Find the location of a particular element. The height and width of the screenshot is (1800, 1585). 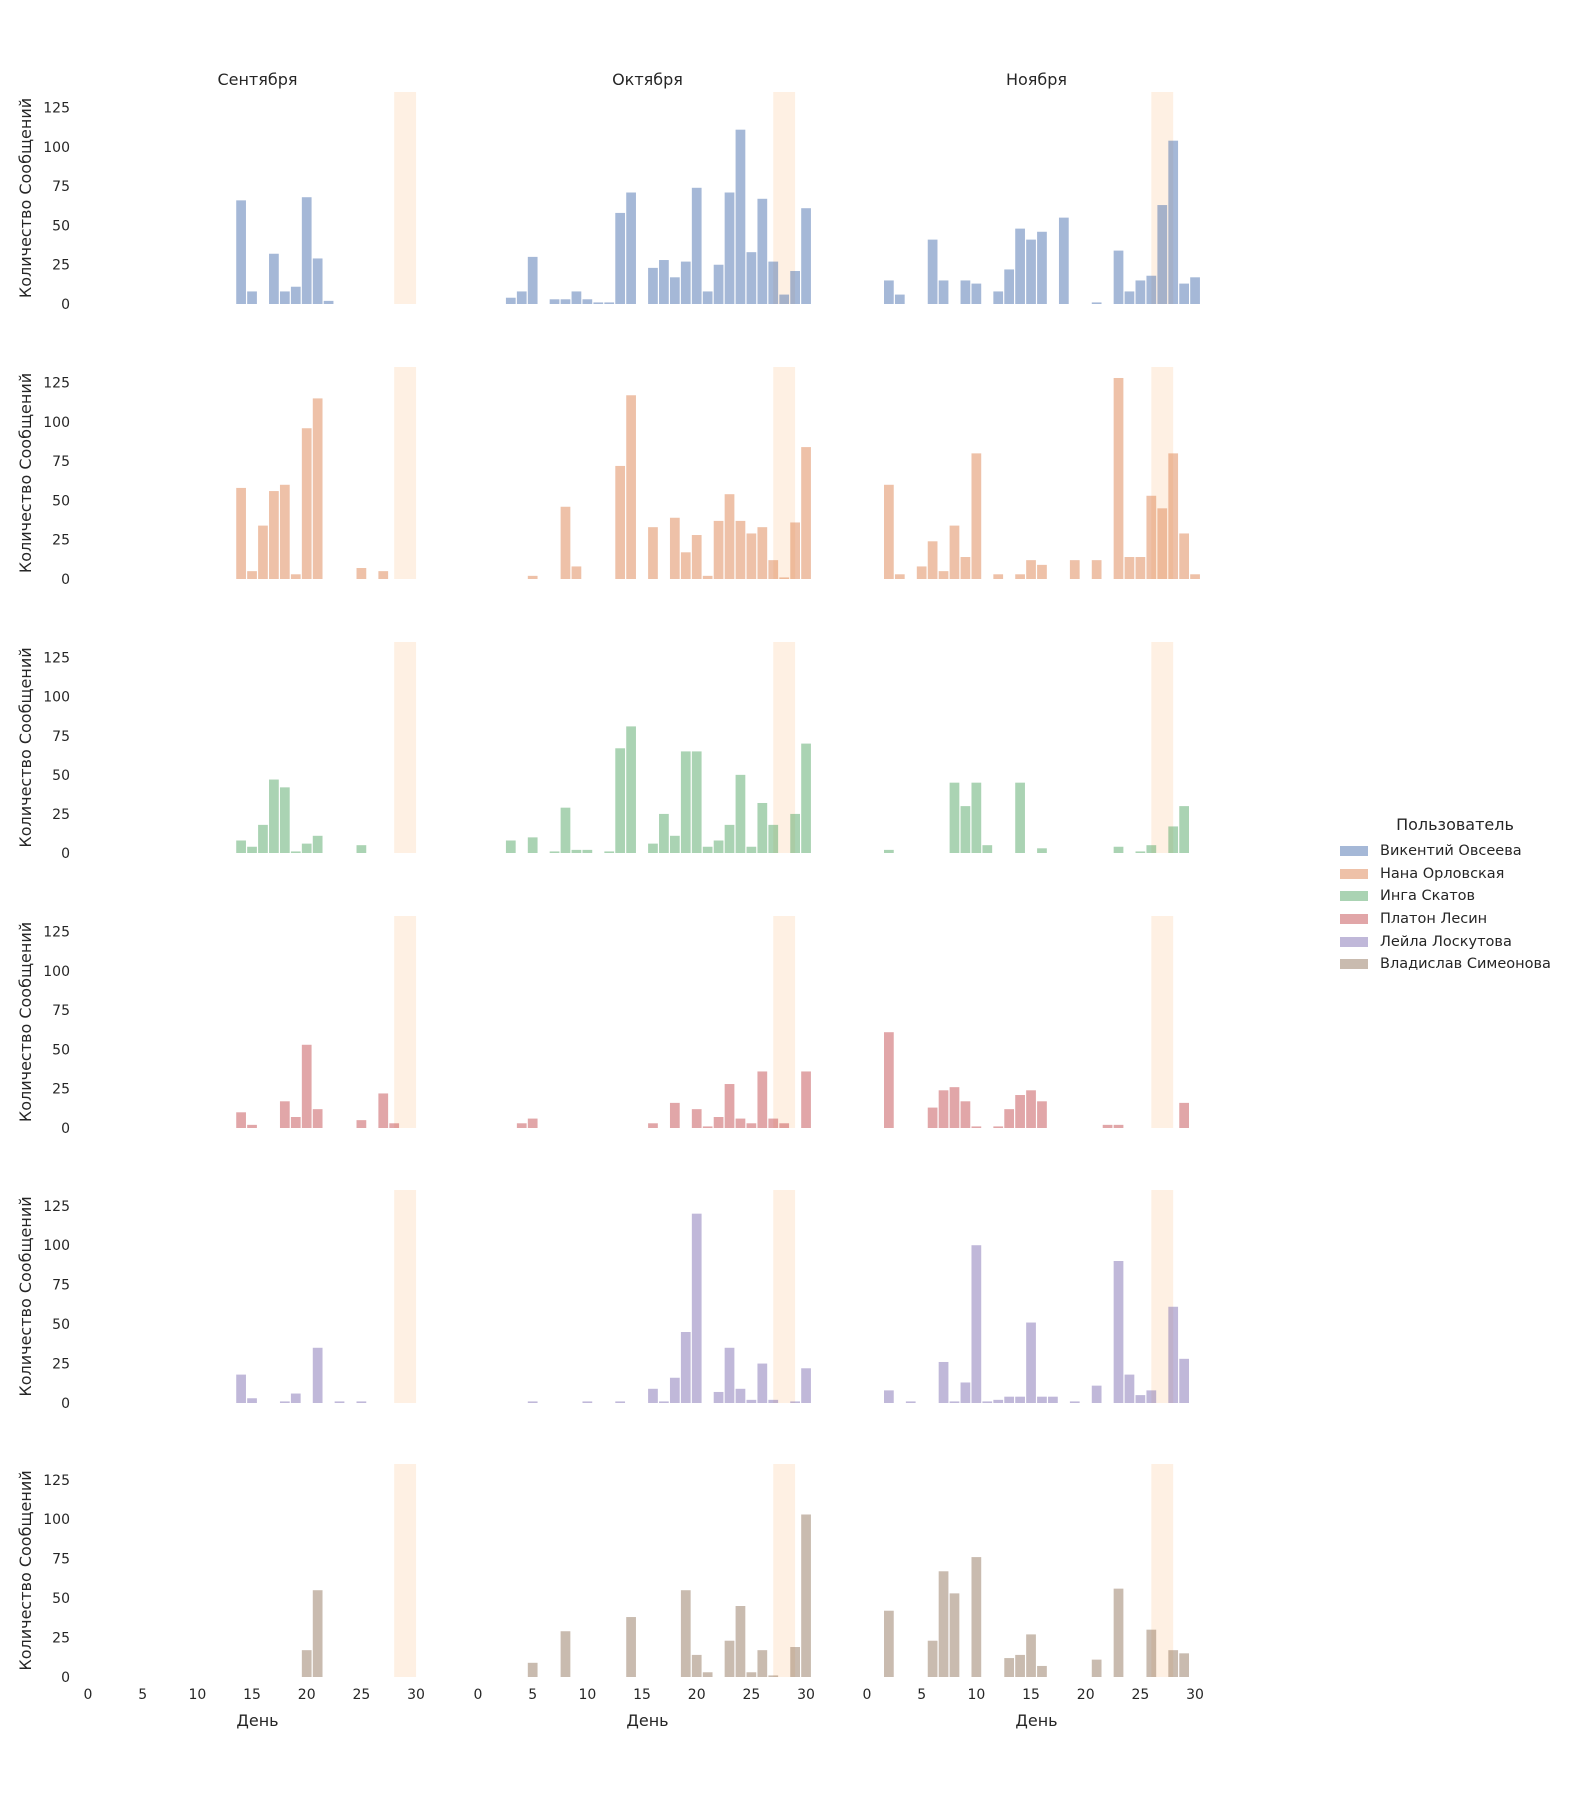

x-tick-label: 25 is located at coordinates (1140, 1695).